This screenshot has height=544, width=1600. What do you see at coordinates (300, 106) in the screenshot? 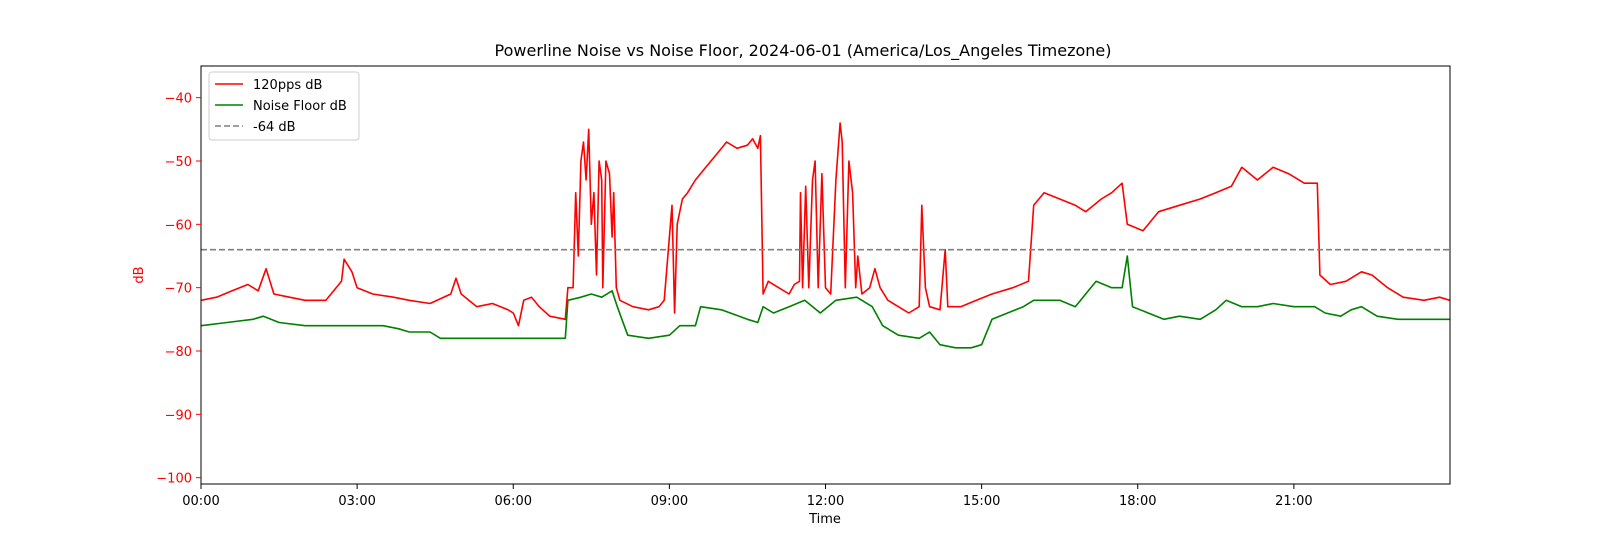
I see `legend-label: Noise Floor dB` at bounding box center [300, 106].